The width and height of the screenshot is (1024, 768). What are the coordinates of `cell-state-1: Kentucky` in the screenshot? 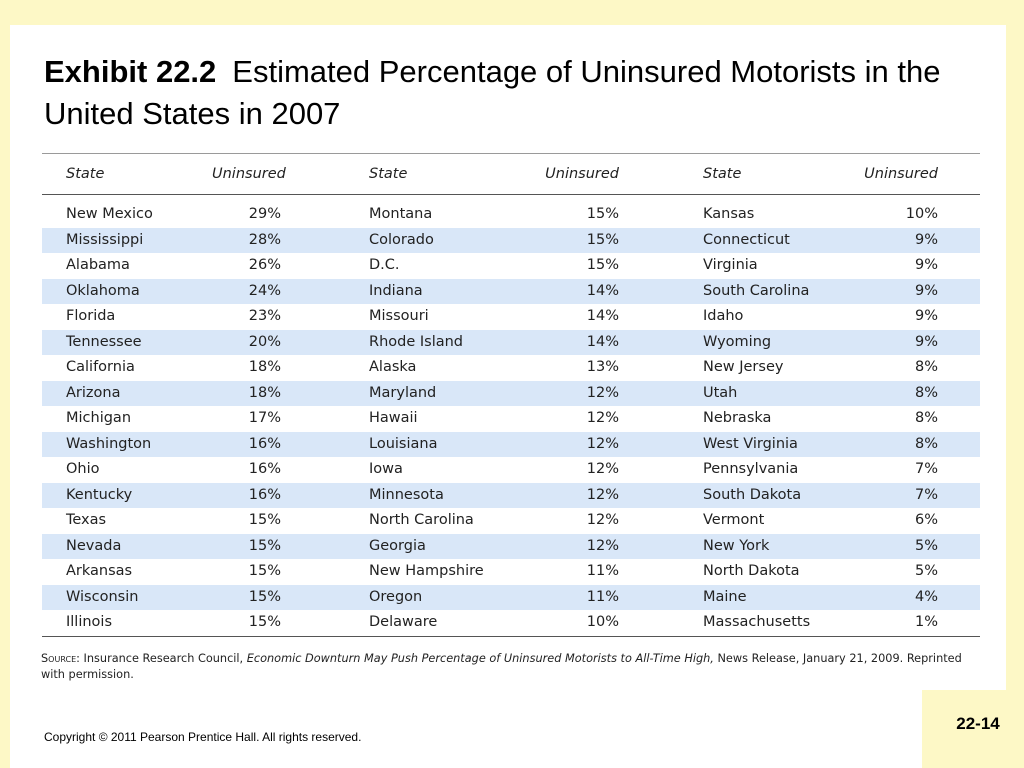 It's located at (99, 494).